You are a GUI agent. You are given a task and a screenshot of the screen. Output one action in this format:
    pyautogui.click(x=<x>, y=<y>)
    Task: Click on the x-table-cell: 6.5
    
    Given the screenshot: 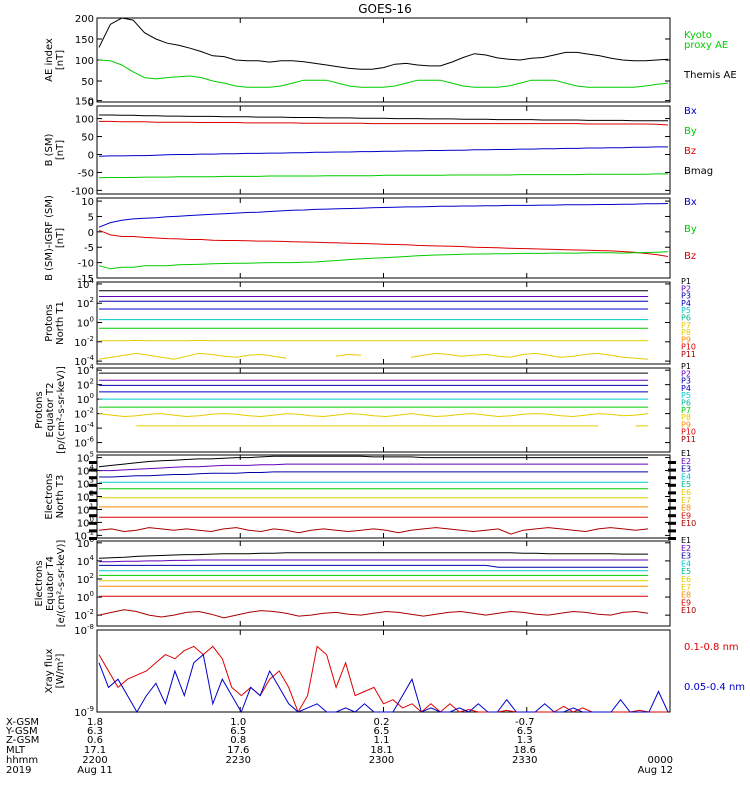 What is the action you would take?
    pyautogui.click(x=238, y=731)
    